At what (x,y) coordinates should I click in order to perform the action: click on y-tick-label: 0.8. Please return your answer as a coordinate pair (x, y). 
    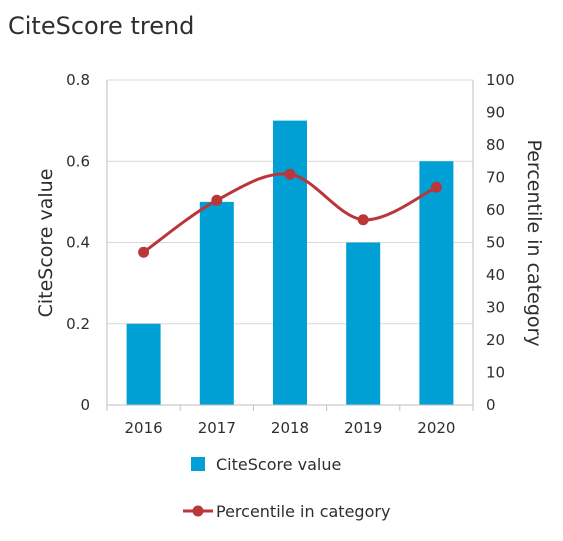
    Looking at the image, I should click on (78, 80).